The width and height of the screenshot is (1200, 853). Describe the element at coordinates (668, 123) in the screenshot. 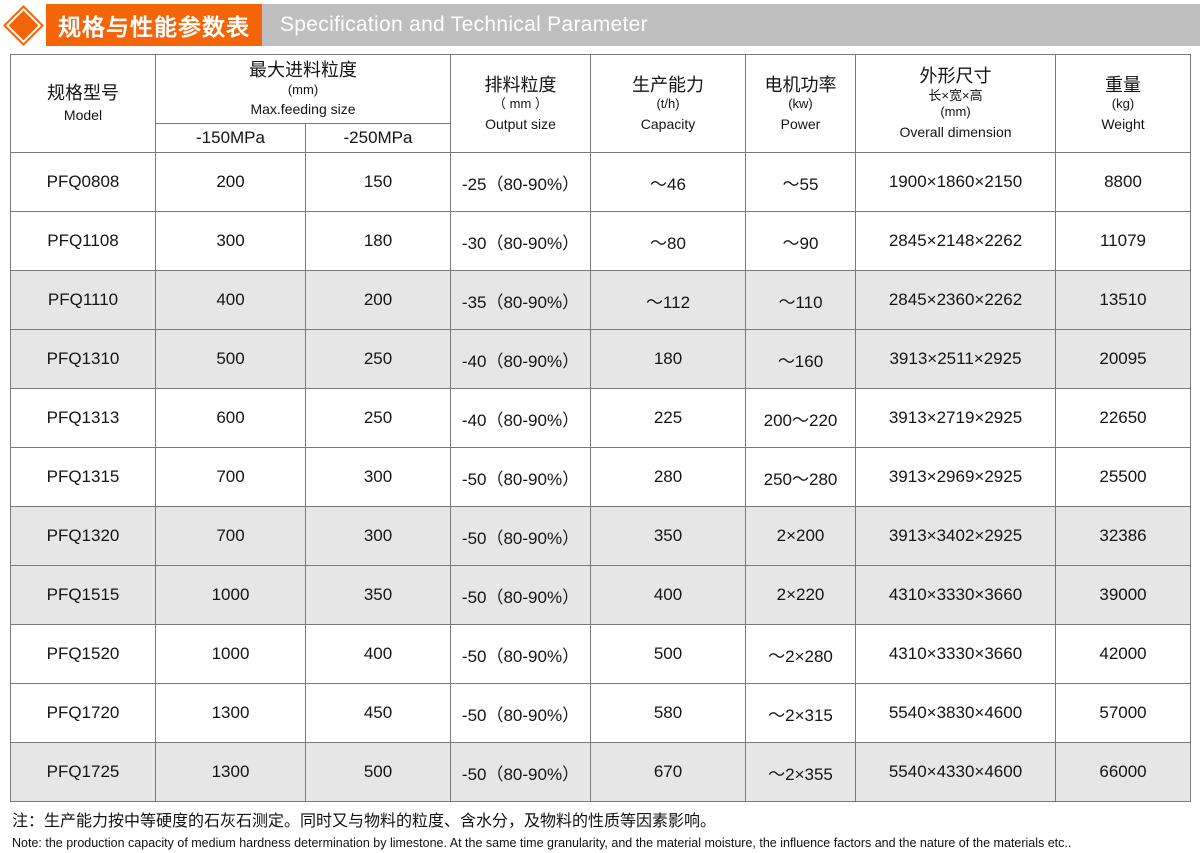

I see `col-header-capacity-en: Capacity` at that location.